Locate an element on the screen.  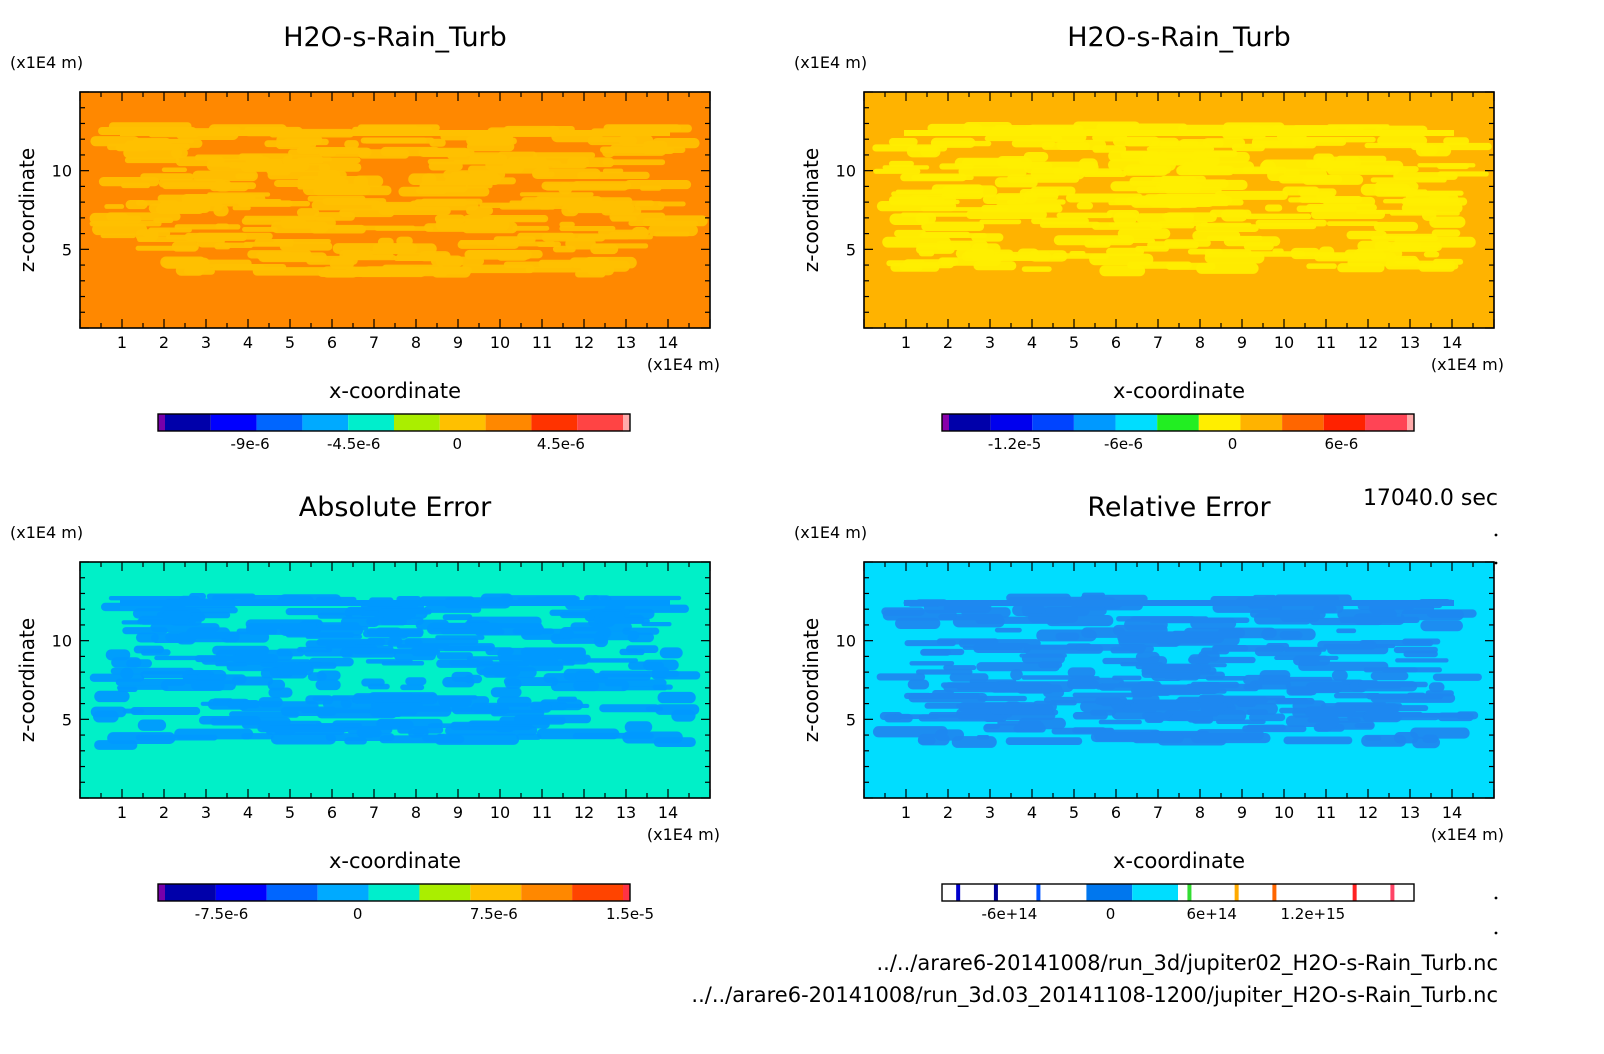
chart-title: Relative Error is located at coordinates (1179, 507).